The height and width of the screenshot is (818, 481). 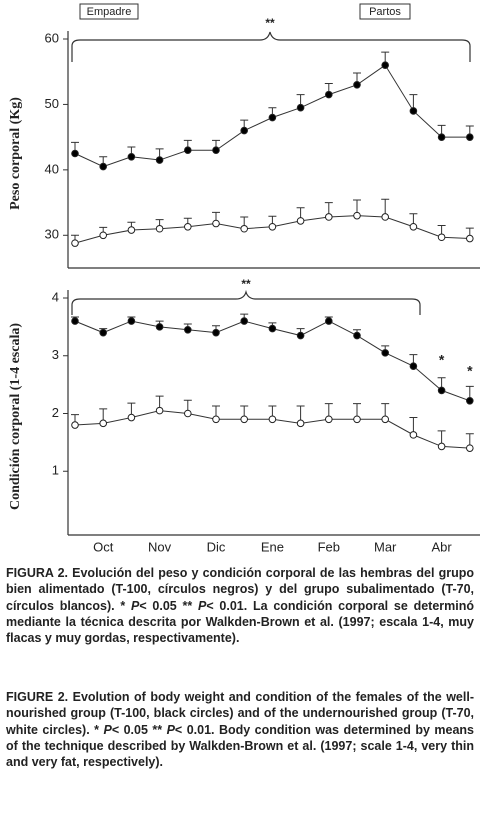 I want to click on y-tick-label: 50, so click(x=52, y=103).